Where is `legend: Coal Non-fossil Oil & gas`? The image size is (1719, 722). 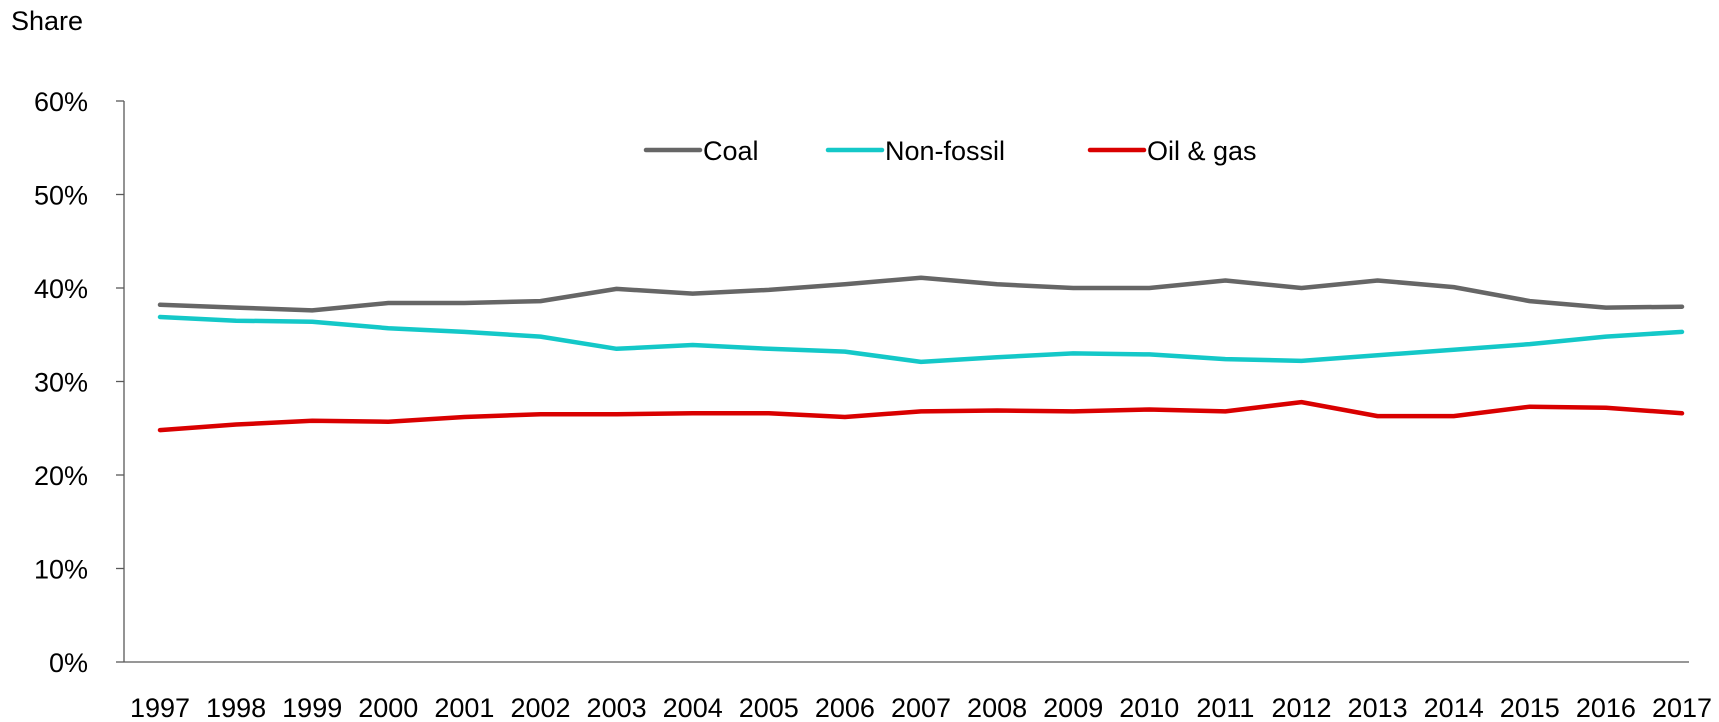 legend: Coal Non-fossil Oil & gas is located at coordinates (950, 151).